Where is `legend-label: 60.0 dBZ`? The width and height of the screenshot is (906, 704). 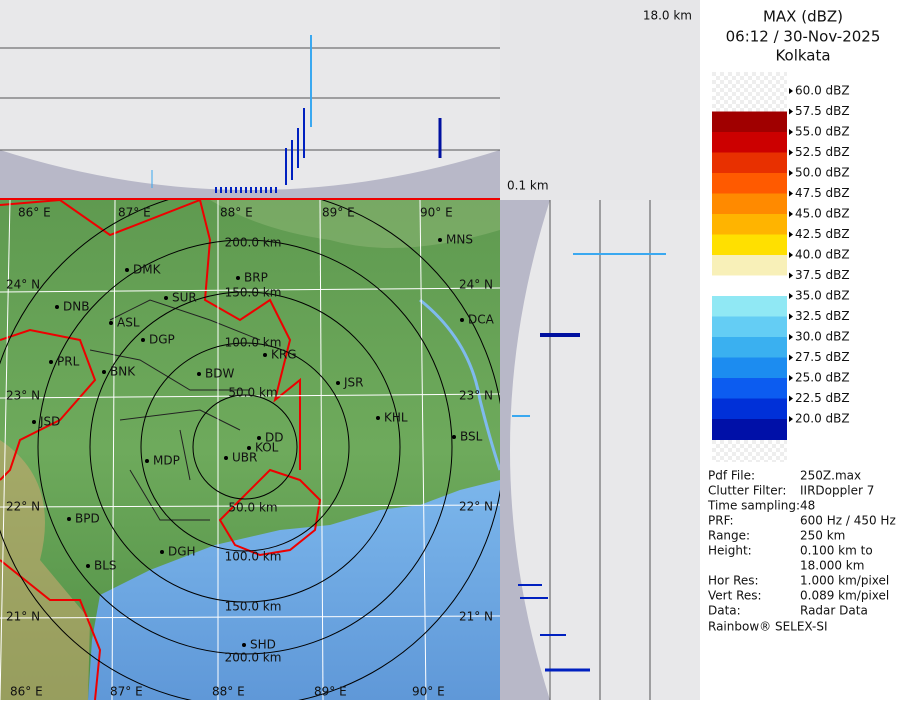 legend-label: 60.0 dBZ is located at coordinates (822, 91).